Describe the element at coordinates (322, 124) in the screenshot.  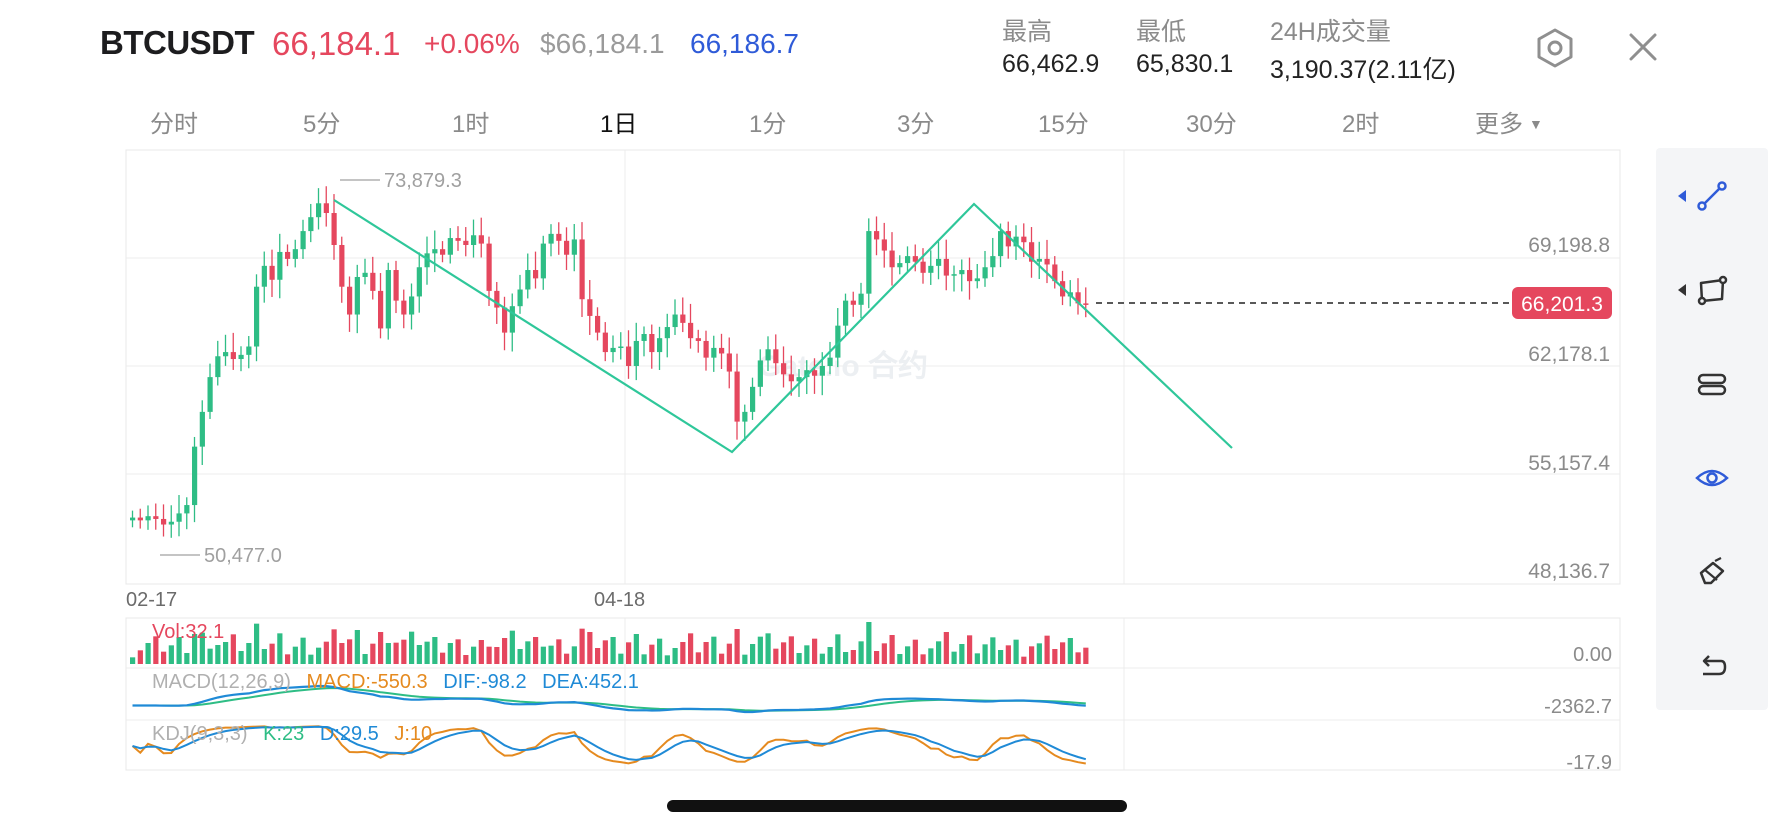
I see `tab-5m: 5分` at that location.